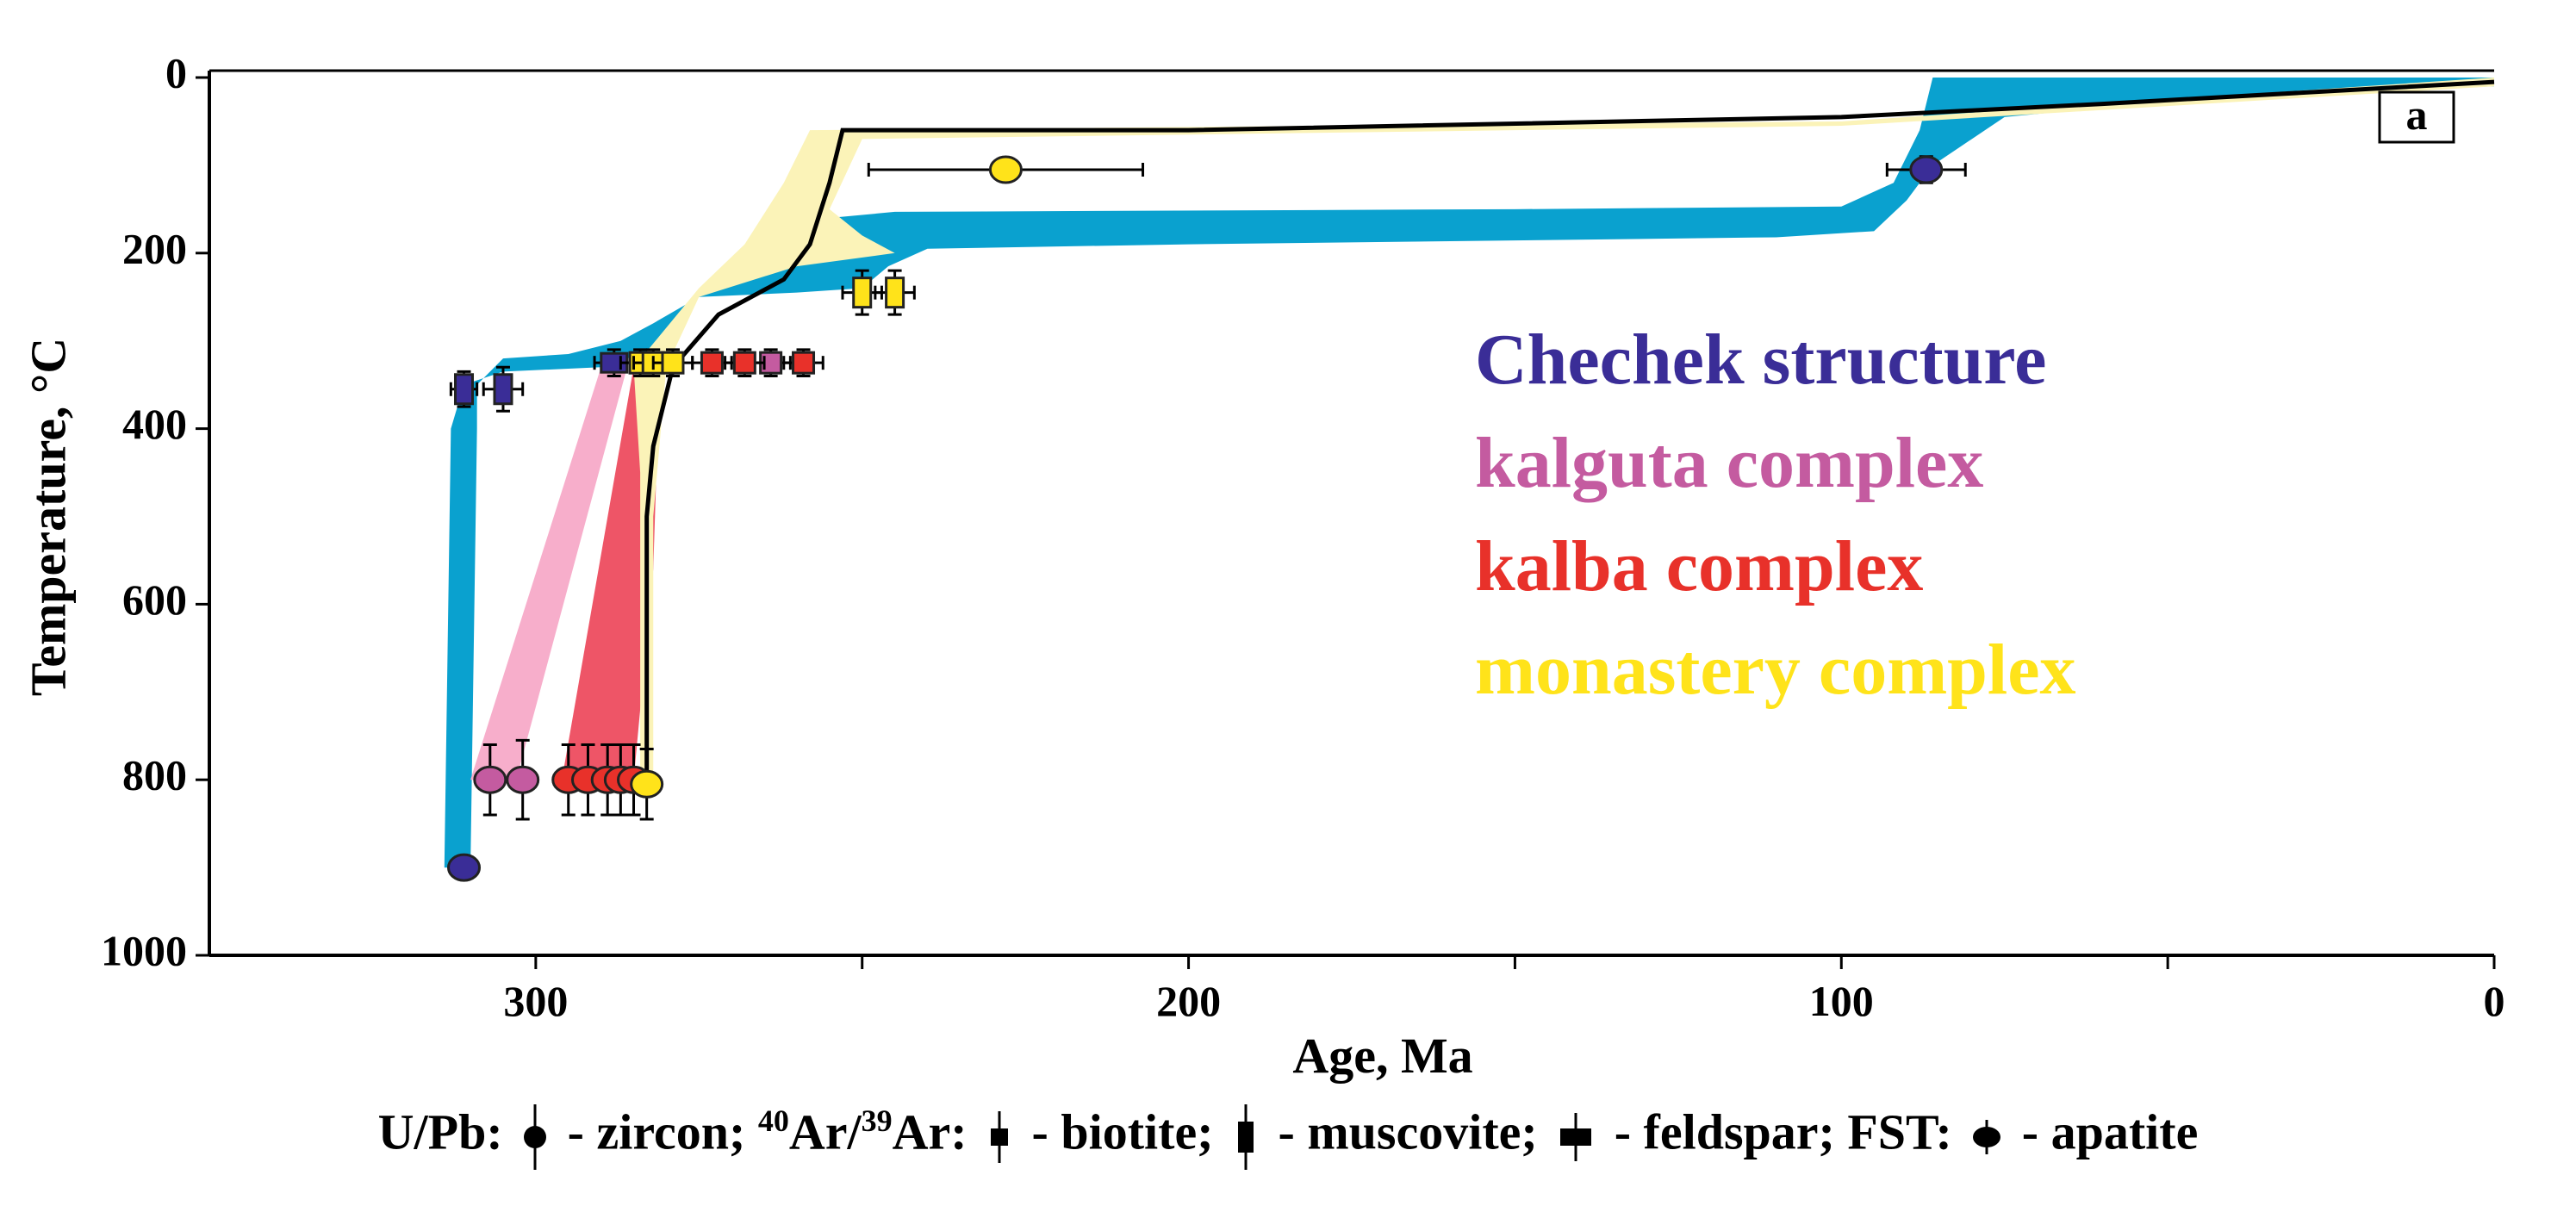  I want to click on biotite-icon, so click(1000, 1137).